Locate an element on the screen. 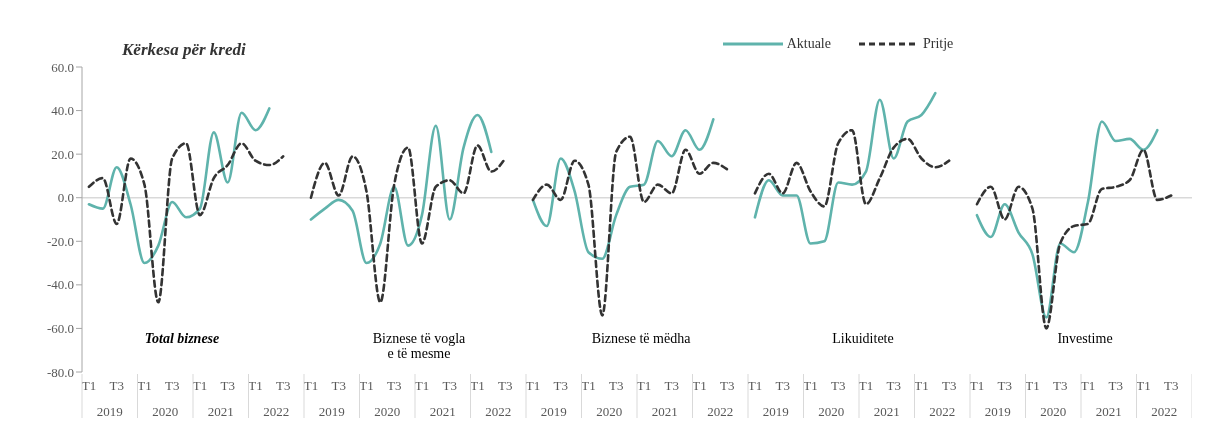 Image resolution: width=1210 pixels, height=443 pixels. y-tick-label: 20.0 is located at coordinates (62, 154).